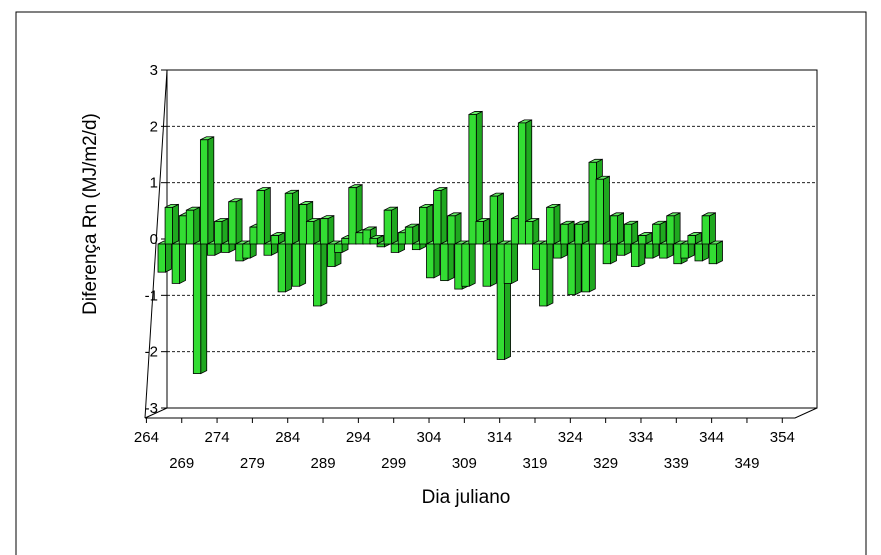  I want to click on x-tick-label: 354, so click(782, 437).